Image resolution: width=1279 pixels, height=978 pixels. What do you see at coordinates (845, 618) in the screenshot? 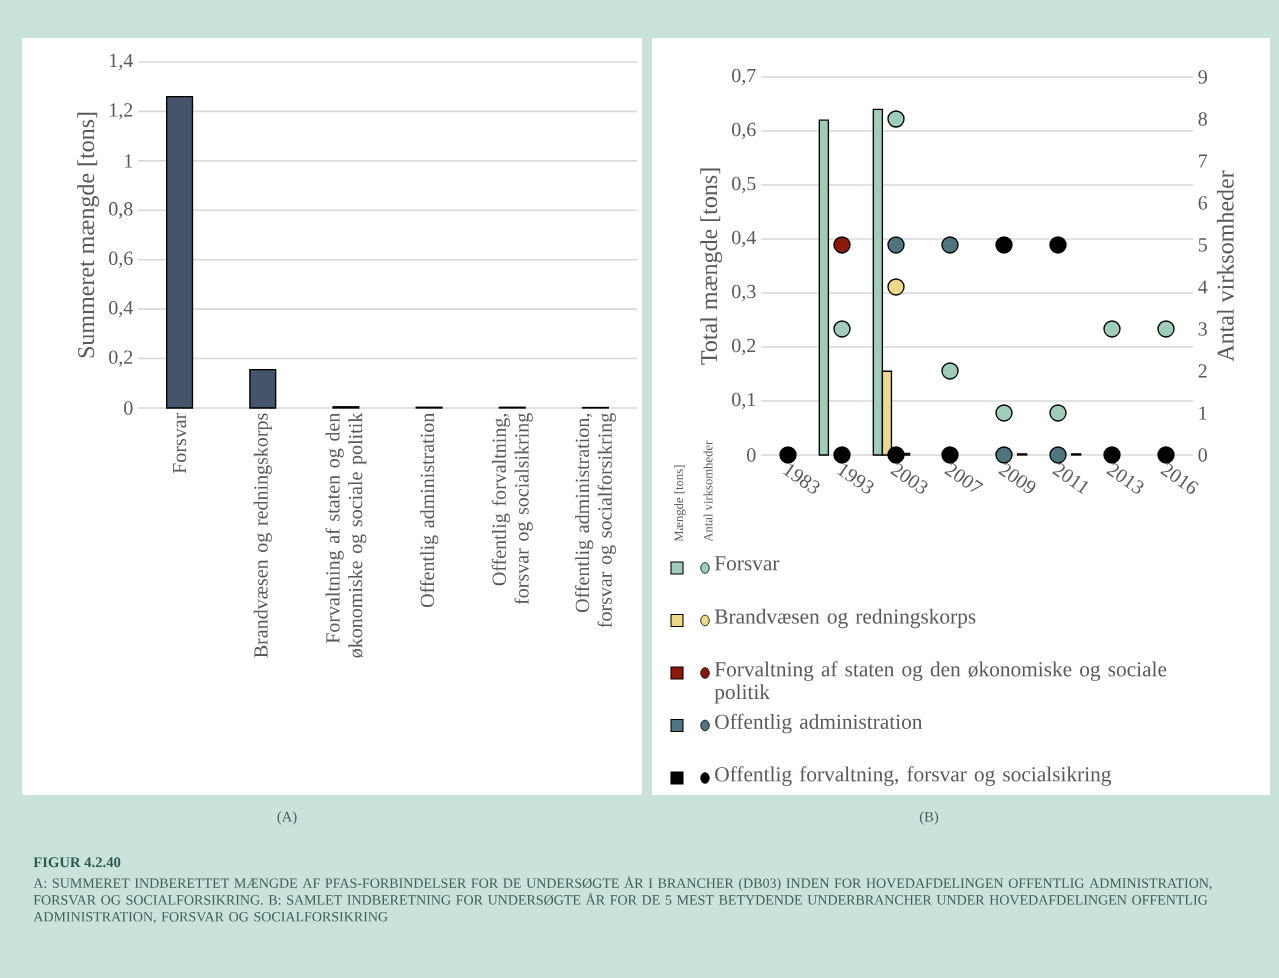
I see `legend-label: Brandvæsen og redningskorps` at bounding box center [845, 618].